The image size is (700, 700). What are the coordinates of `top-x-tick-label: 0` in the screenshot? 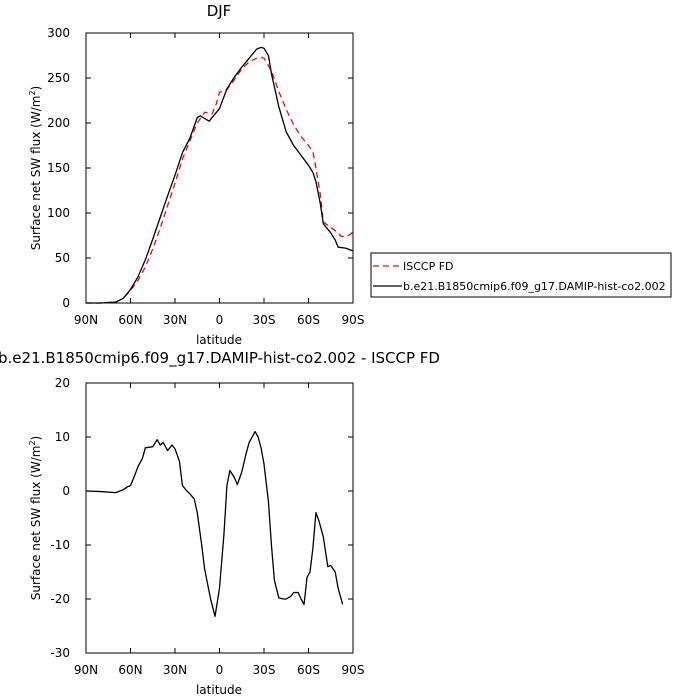 It's located at (220, 320).